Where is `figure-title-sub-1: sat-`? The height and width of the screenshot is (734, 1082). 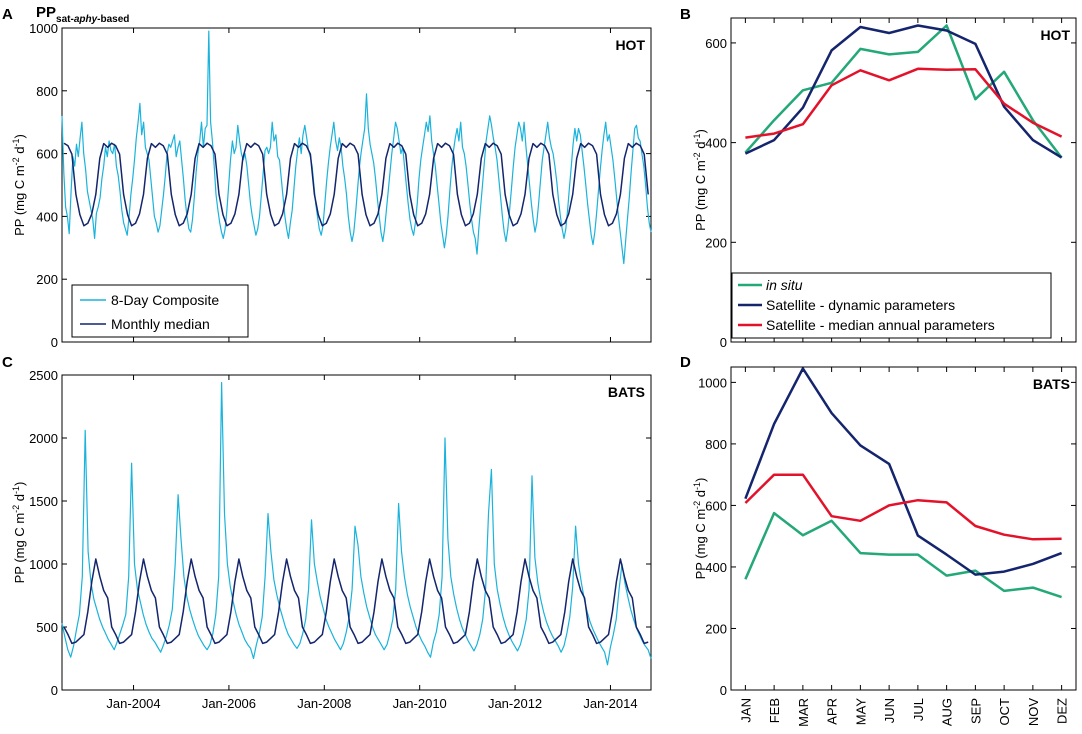
figure-title-sub-1: sat- is located at coordinates (65, 19).